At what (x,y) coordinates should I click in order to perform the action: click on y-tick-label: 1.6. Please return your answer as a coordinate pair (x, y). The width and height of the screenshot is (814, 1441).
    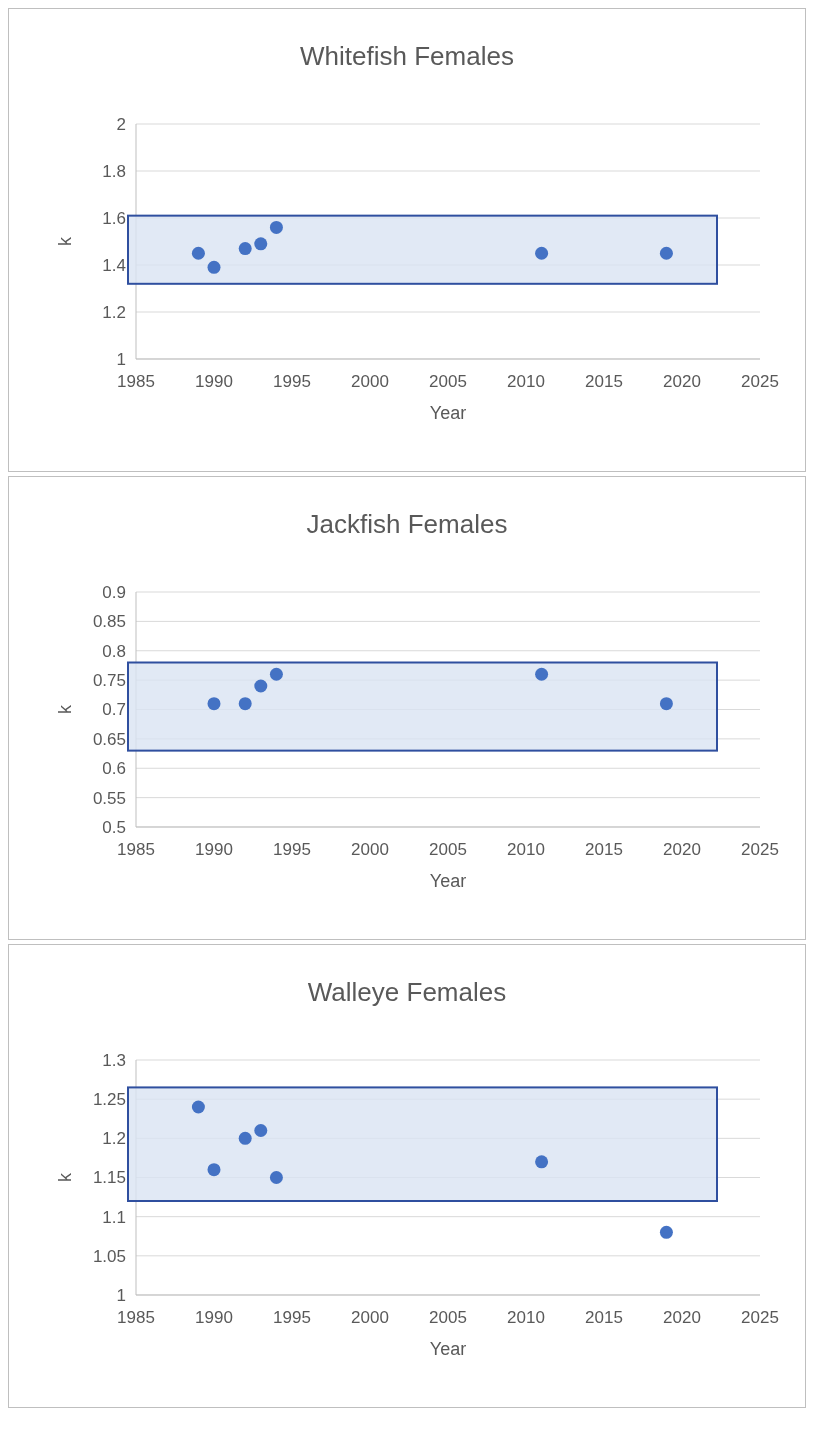
    Looking at the image, I should click on (114, 218).